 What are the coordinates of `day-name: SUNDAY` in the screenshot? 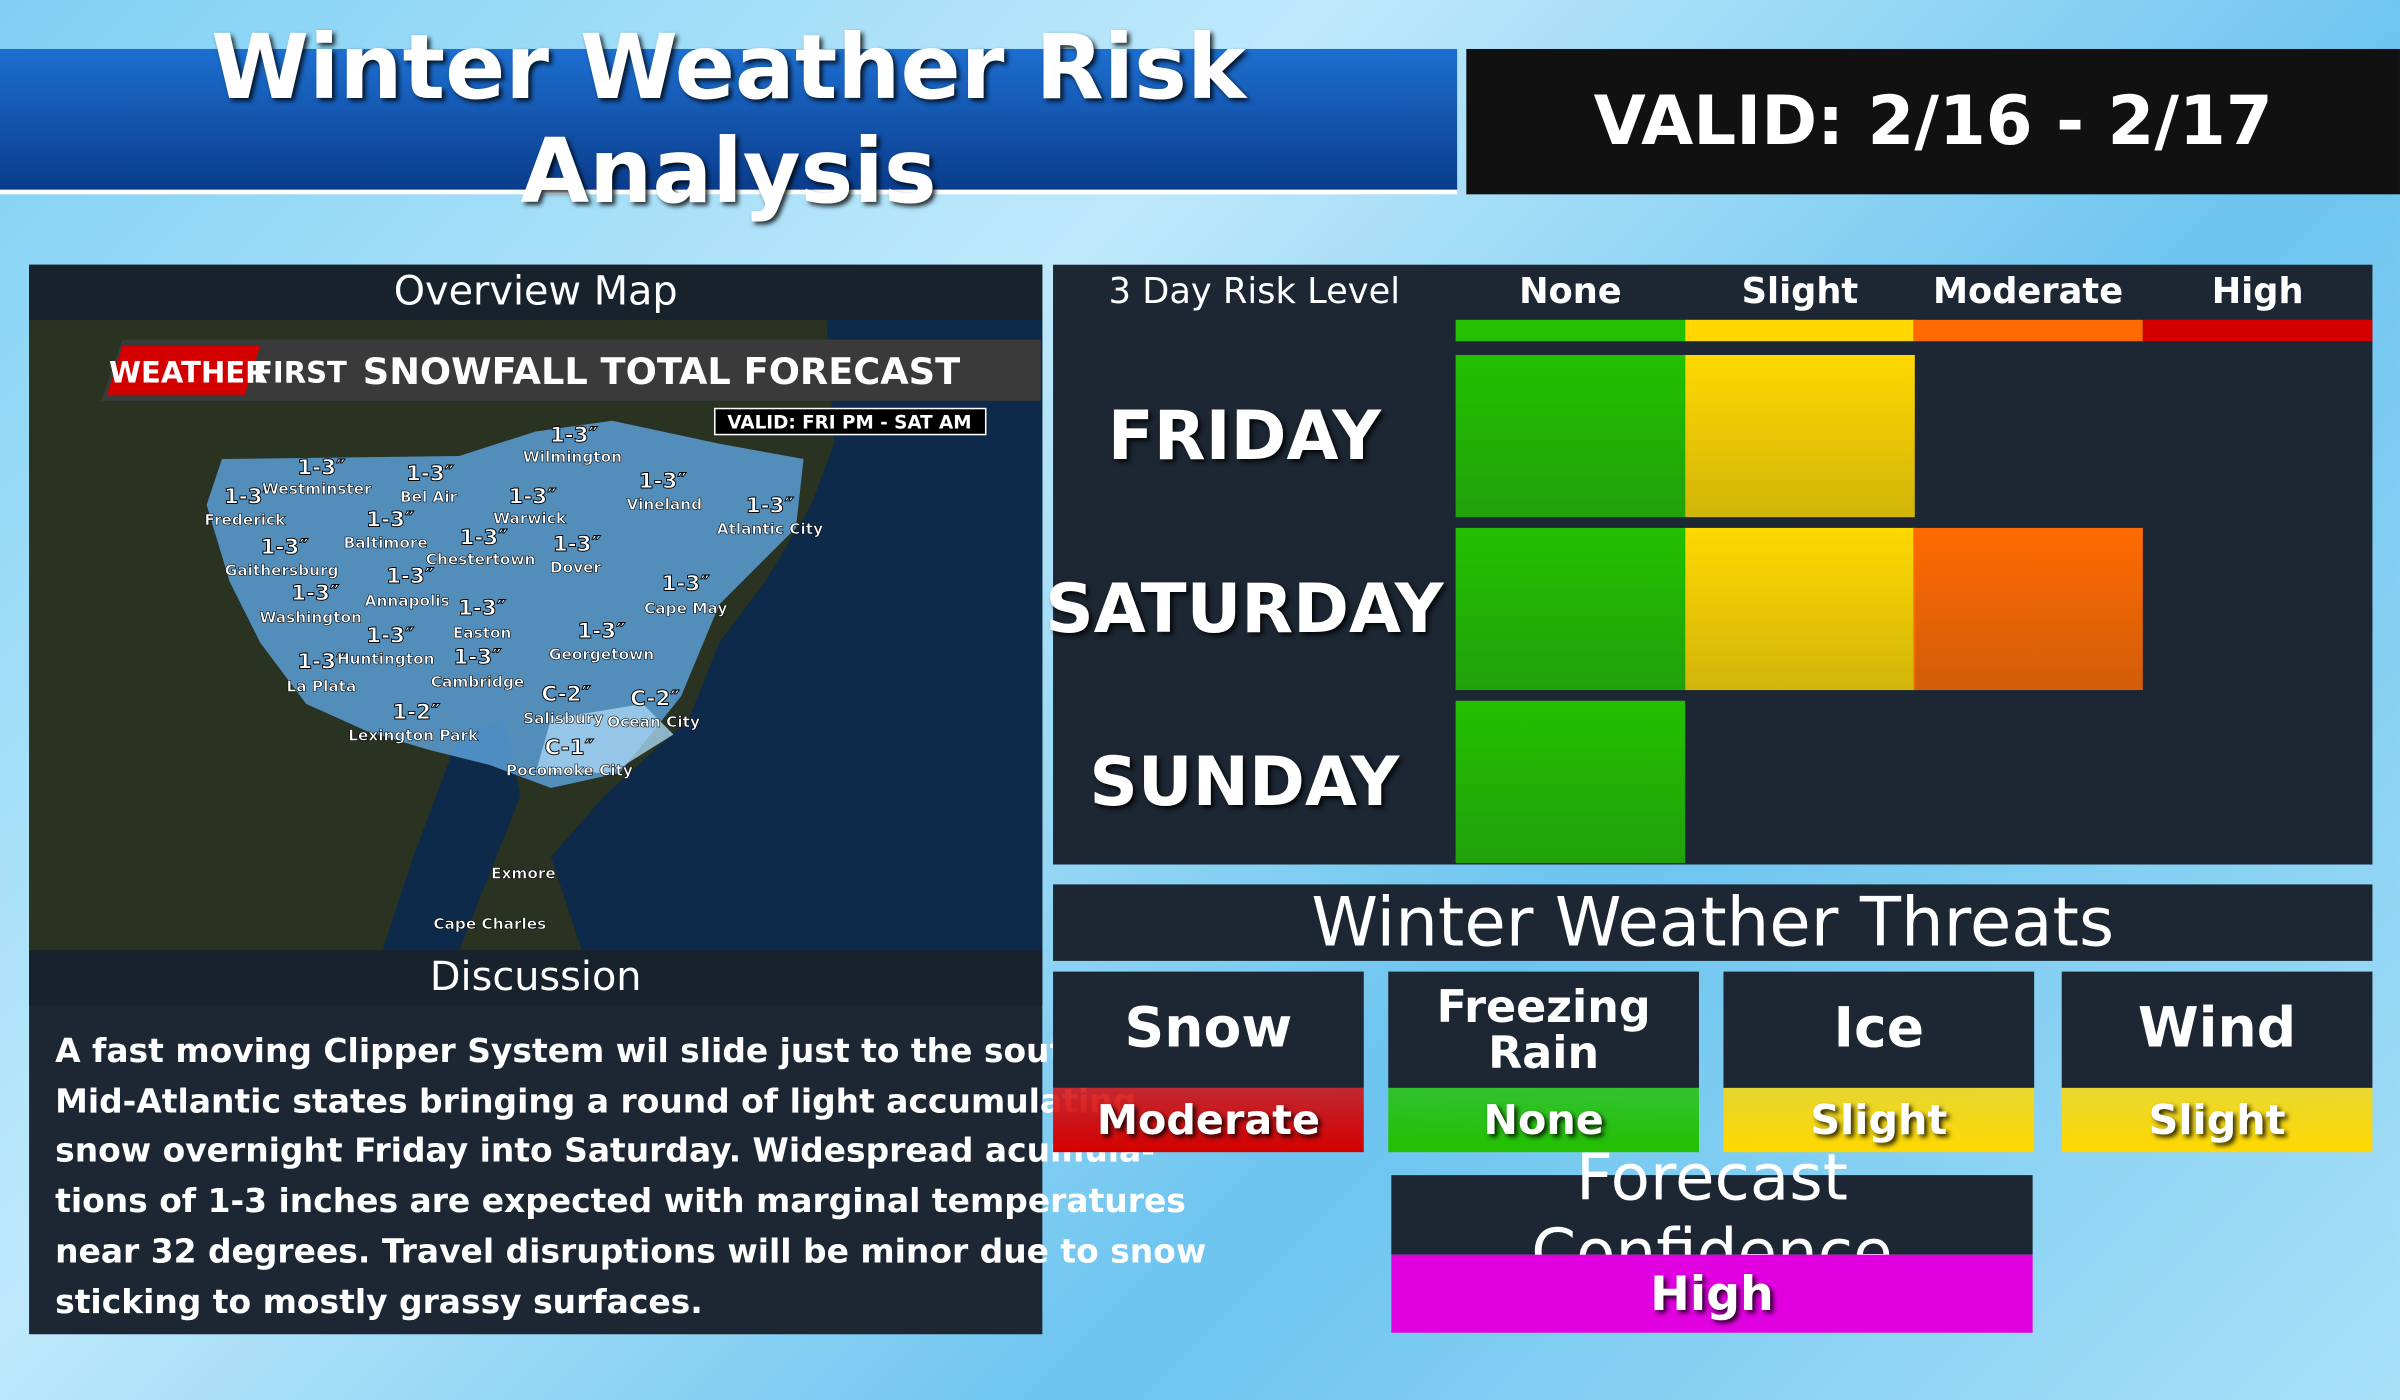 It's located at (1244, 781).